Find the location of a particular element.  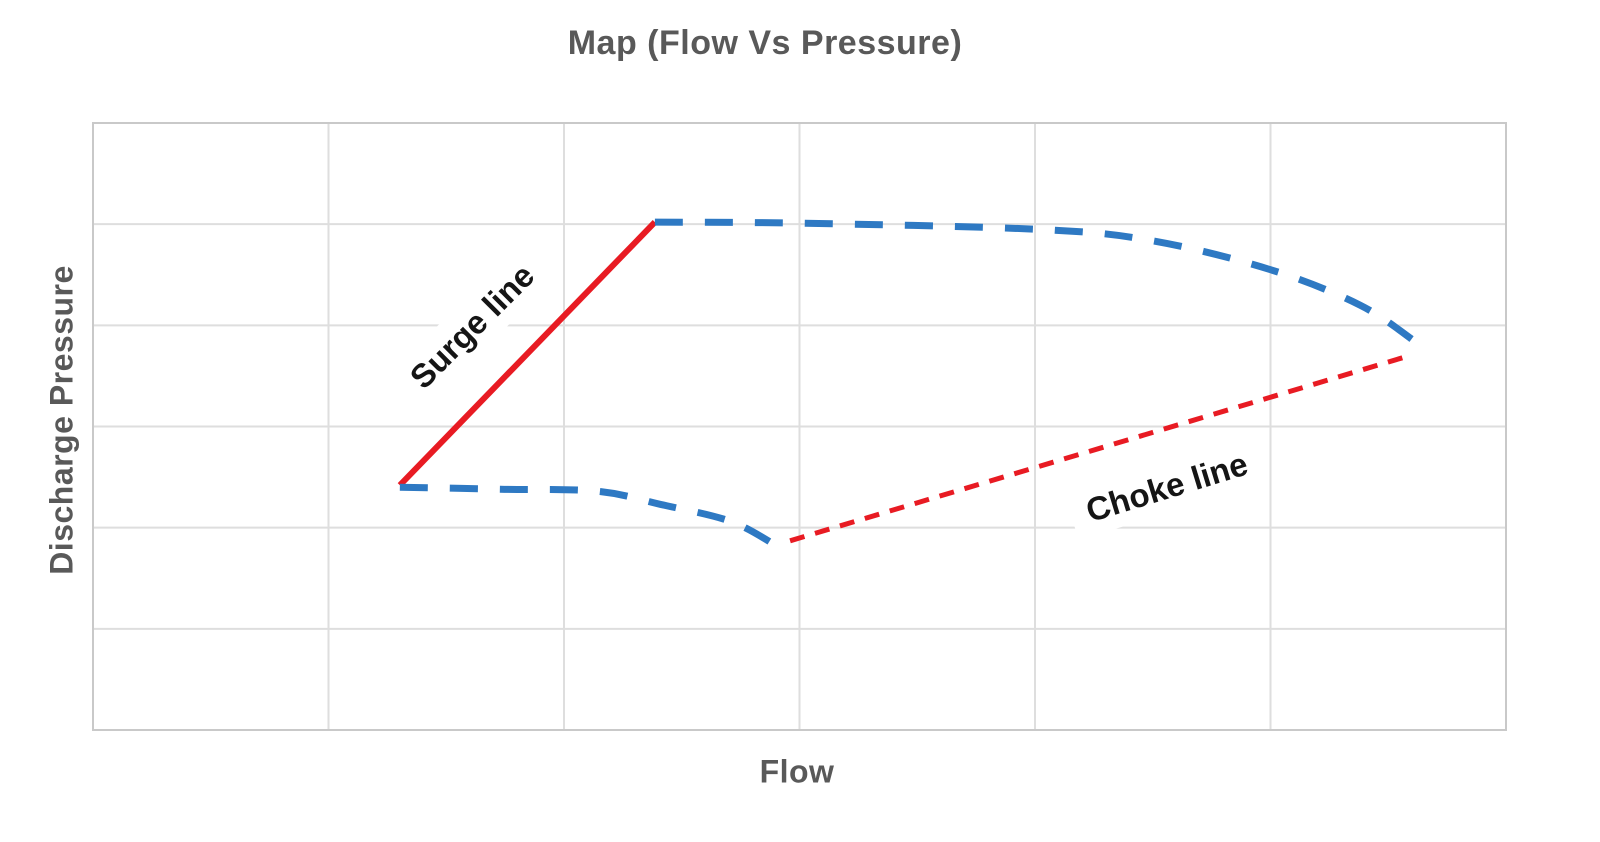

upper-map-boundary-series is located at coordinates (1036, 282).